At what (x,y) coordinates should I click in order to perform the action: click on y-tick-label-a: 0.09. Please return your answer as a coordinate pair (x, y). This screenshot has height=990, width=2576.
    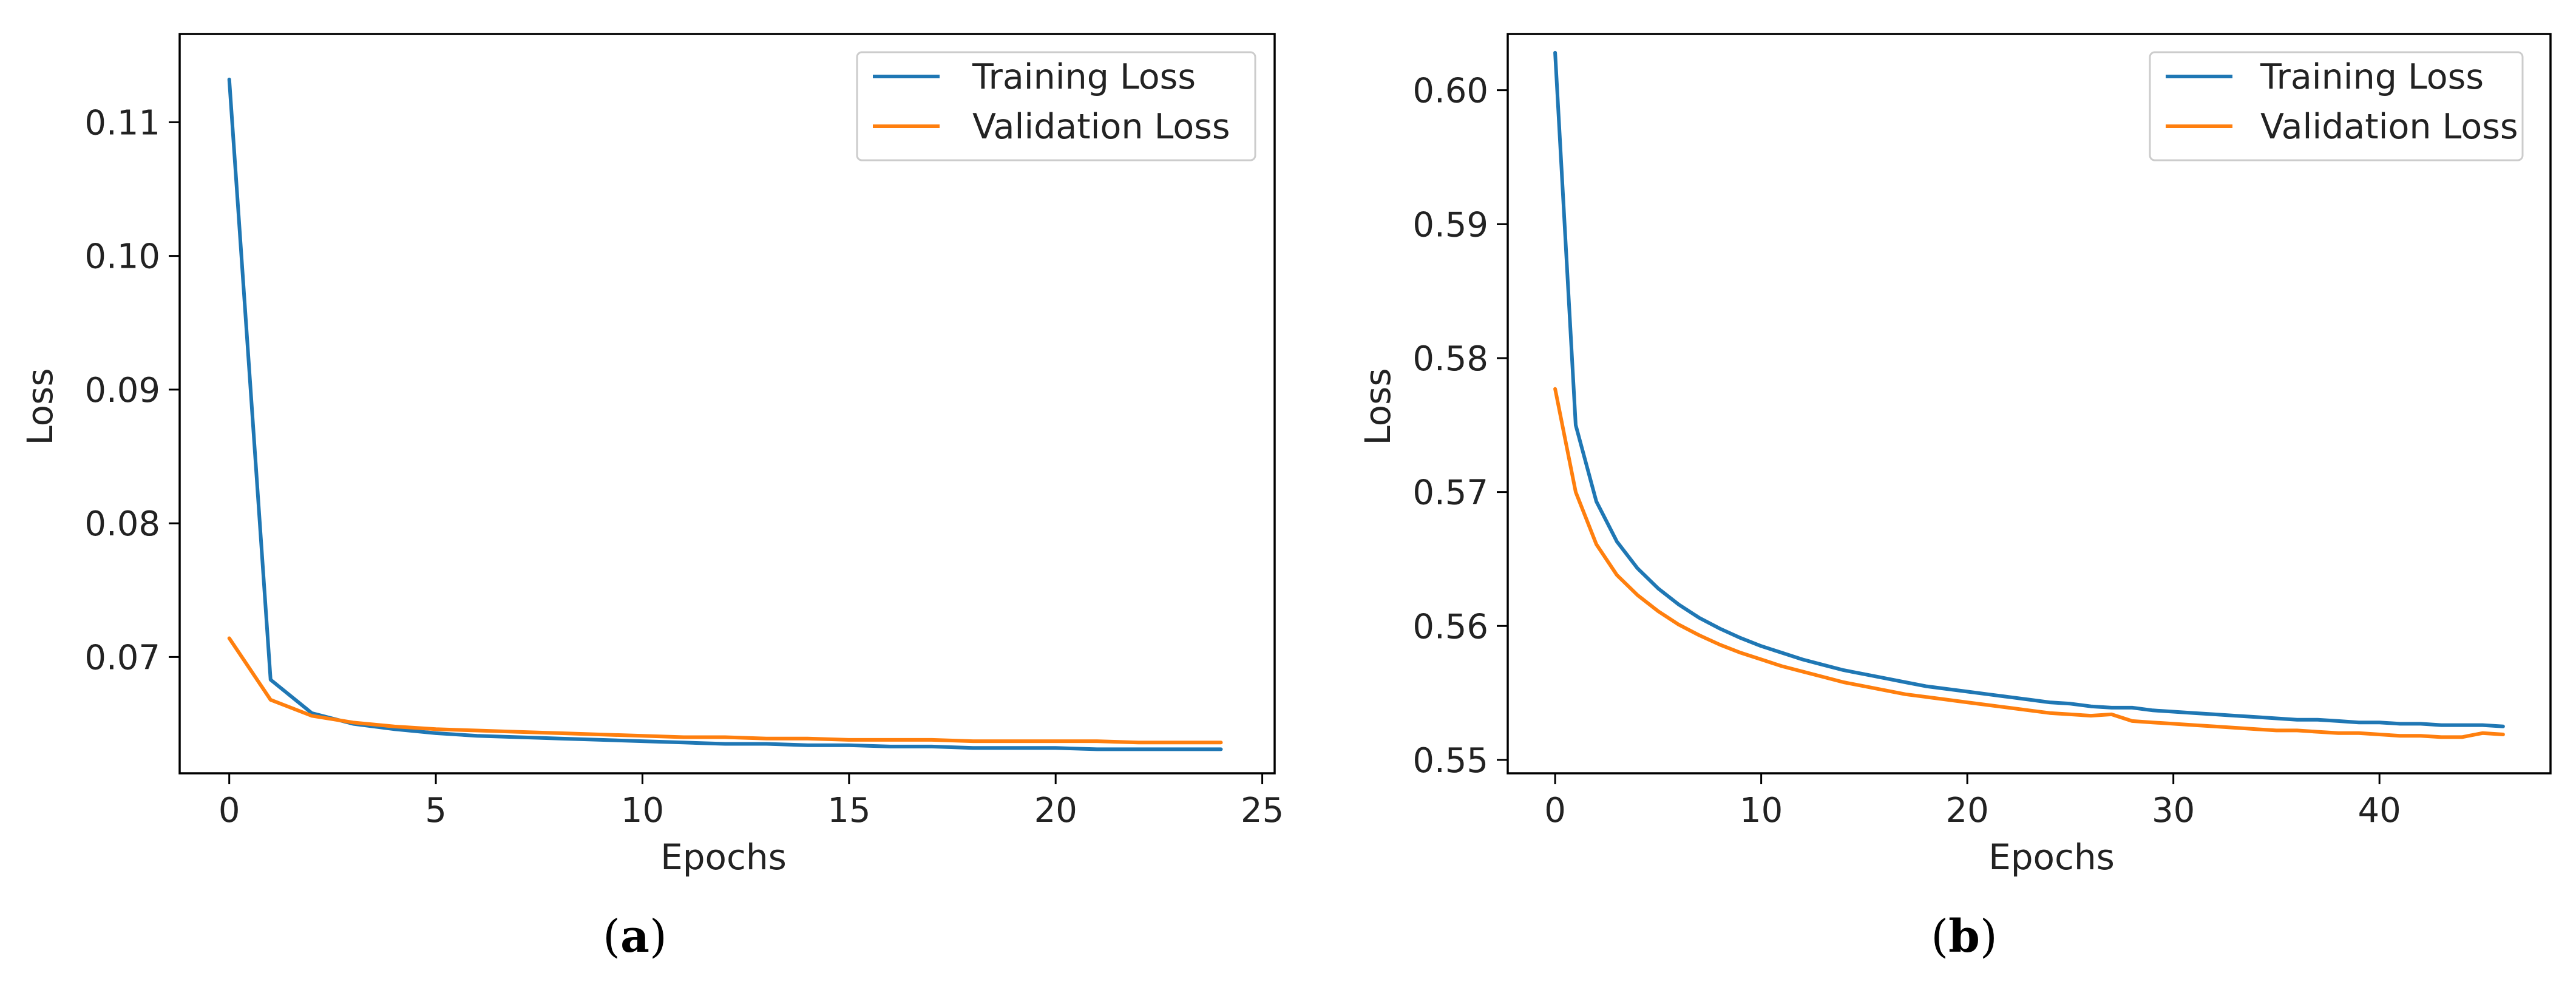
    Looking at the image, I should click on (122, 390).